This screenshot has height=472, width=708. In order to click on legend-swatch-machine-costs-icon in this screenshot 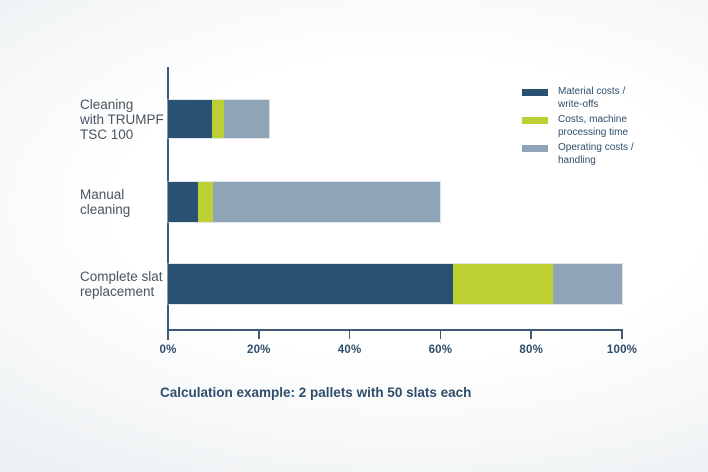, I will do `click(535, 120)`.